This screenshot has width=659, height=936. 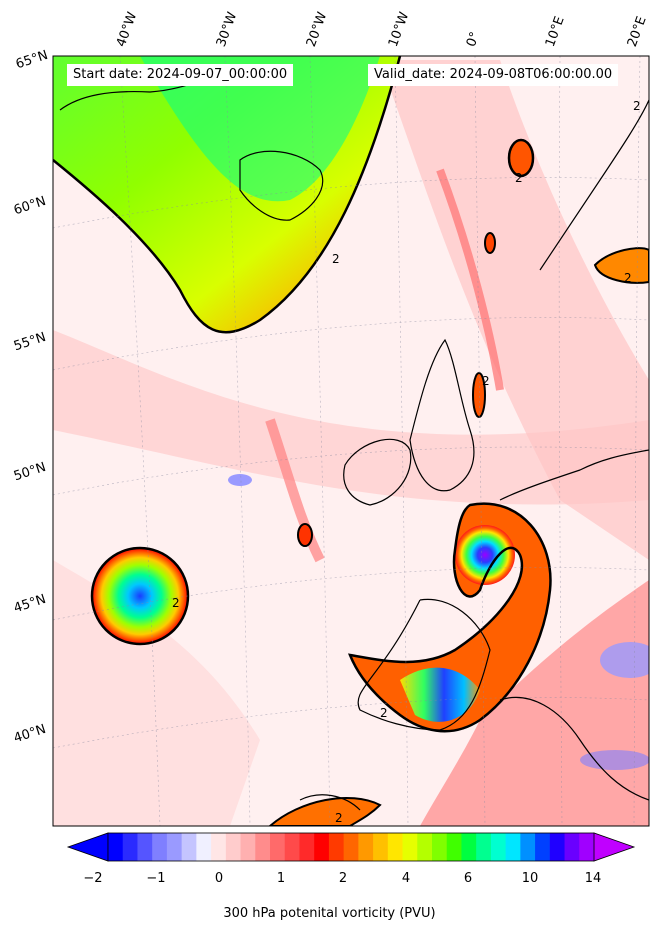 What do you see at coordinates (485, 555) in the screenshot?
I see `cutoff-low-east` at bounding box center [485, 555].